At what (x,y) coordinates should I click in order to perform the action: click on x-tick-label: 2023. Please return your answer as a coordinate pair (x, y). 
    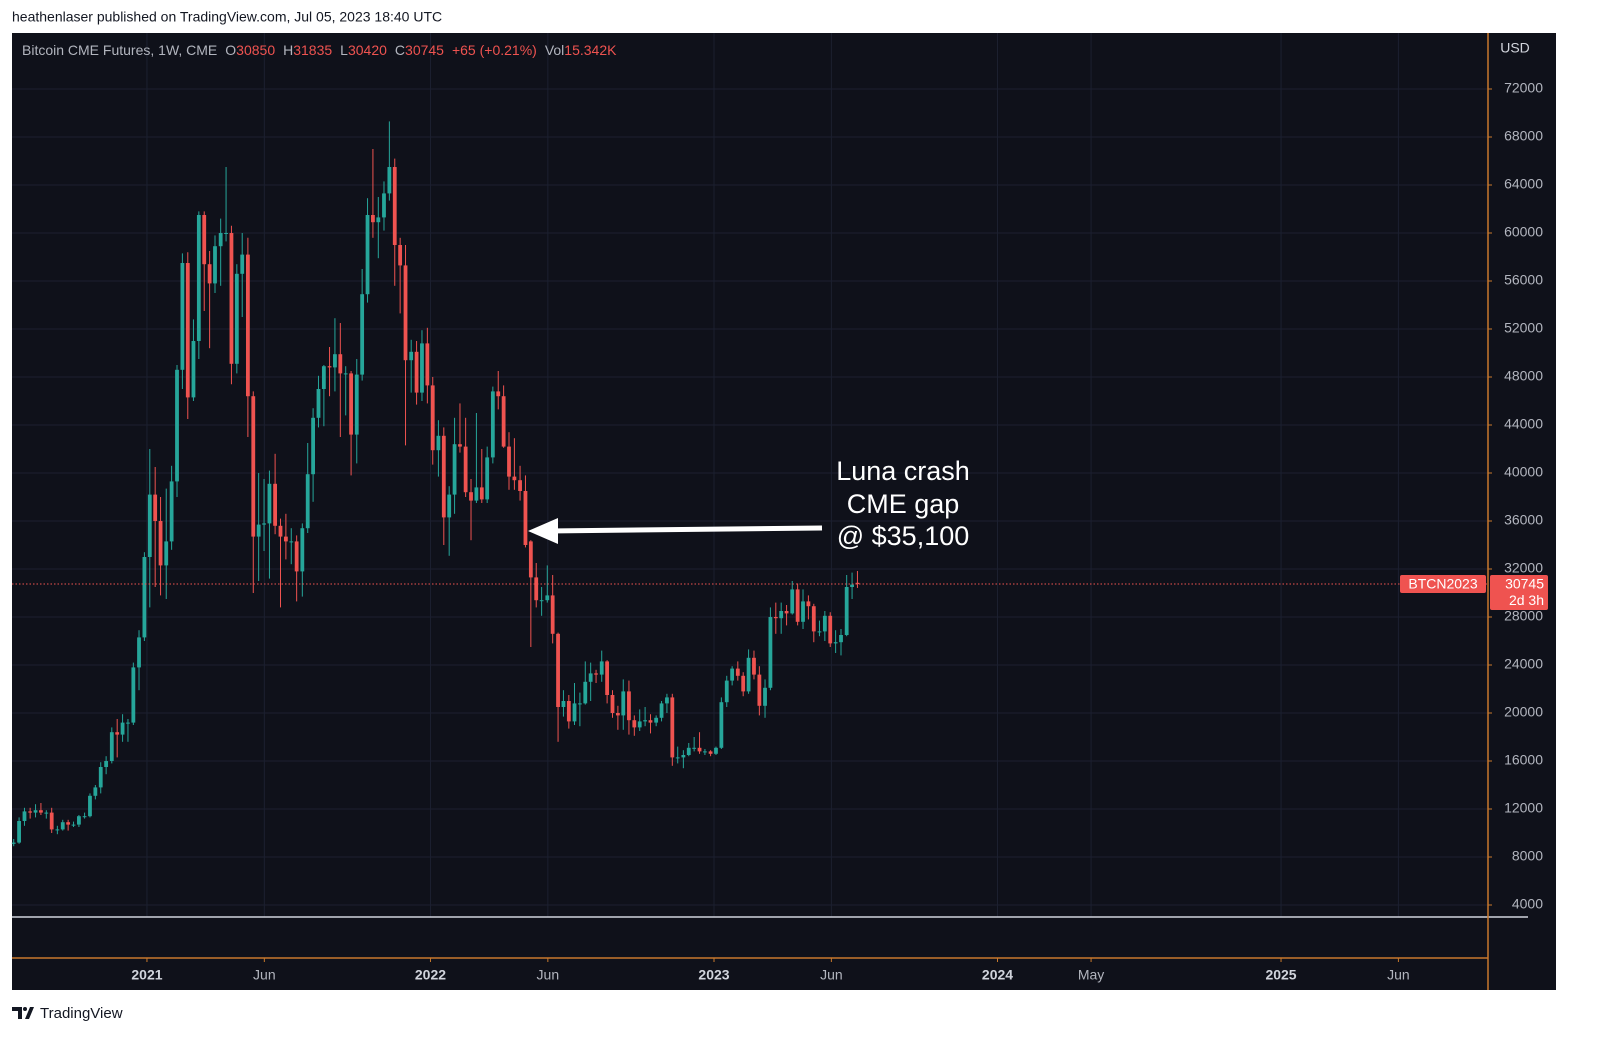
    Looking at the image, I should click on (713, 975).